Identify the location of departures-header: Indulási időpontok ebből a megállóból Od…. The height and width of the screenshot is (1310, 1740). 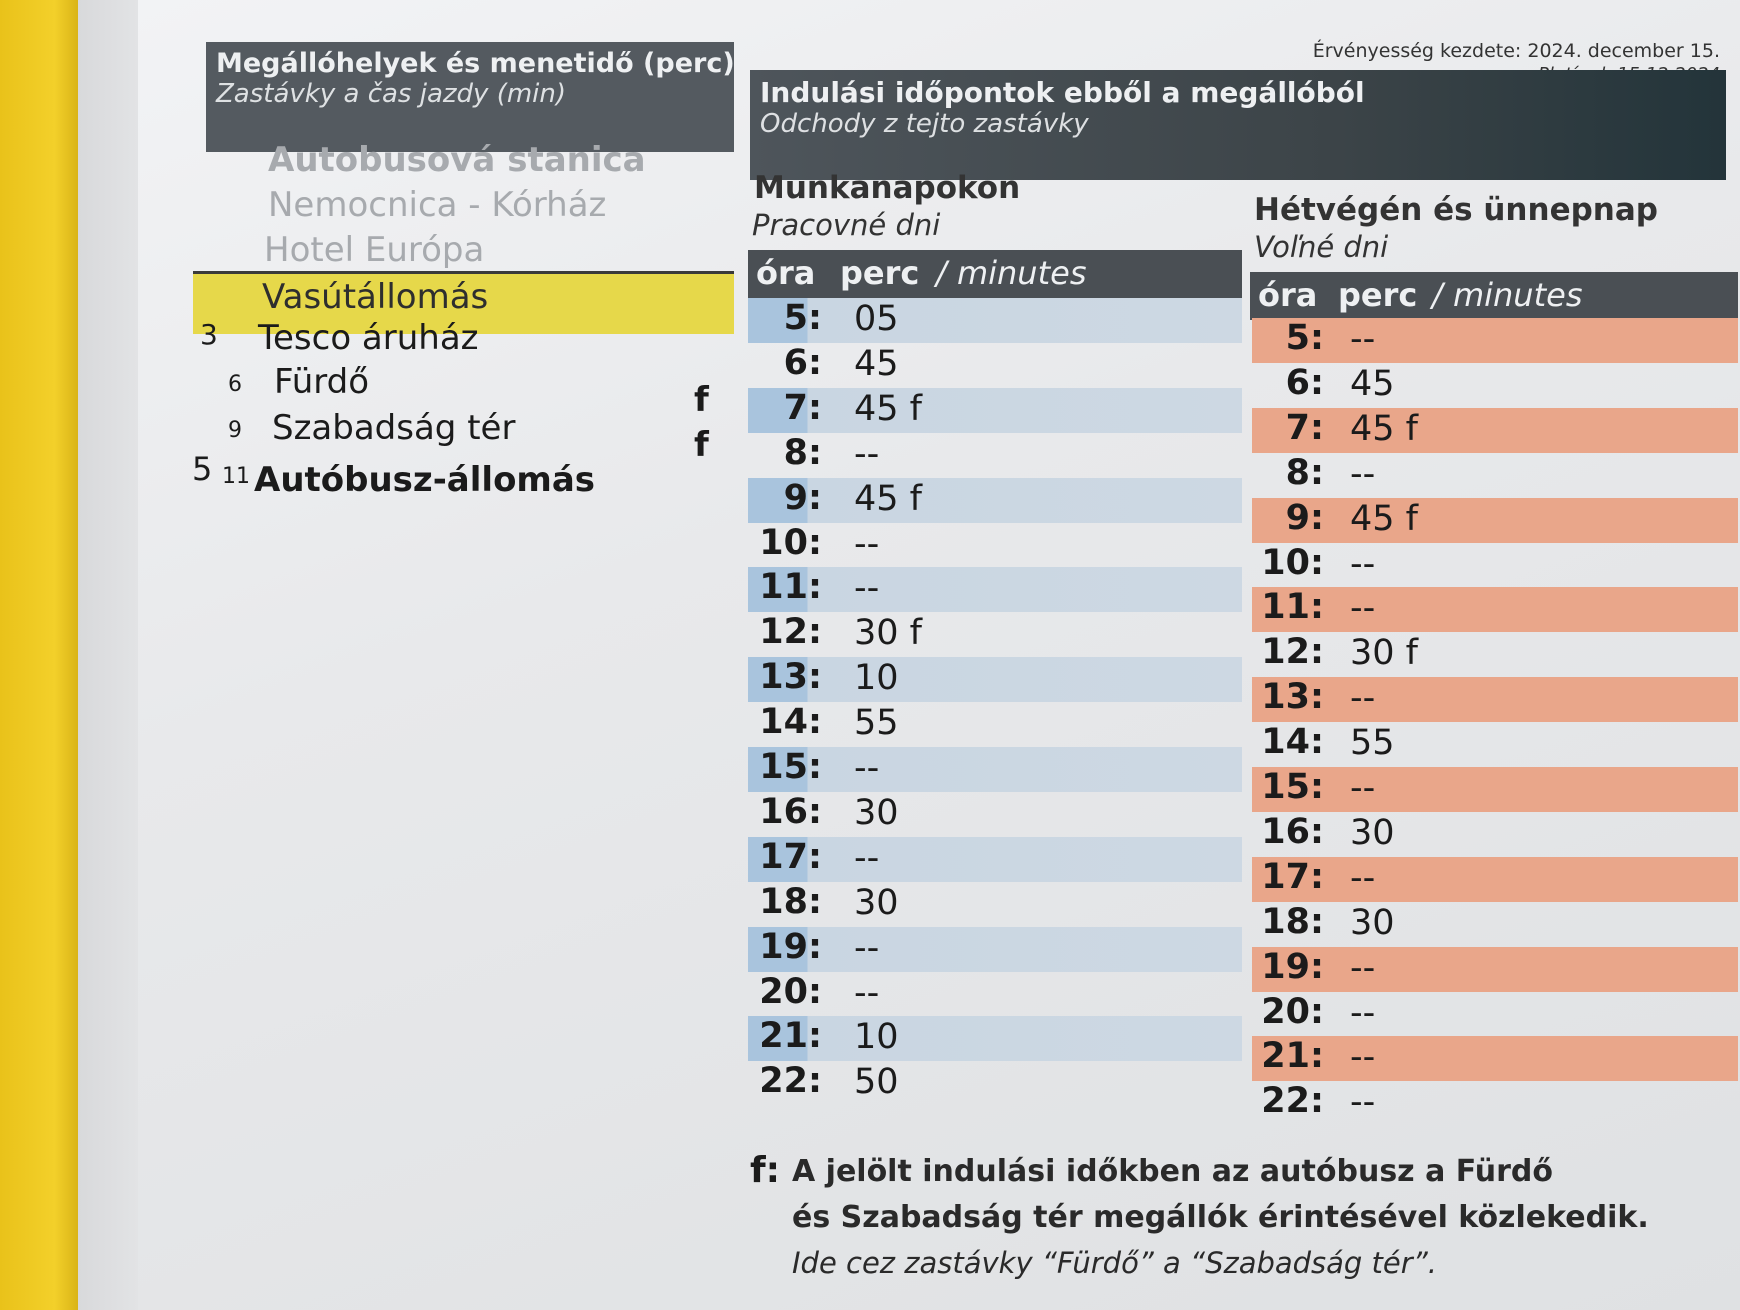
(1238, 125).